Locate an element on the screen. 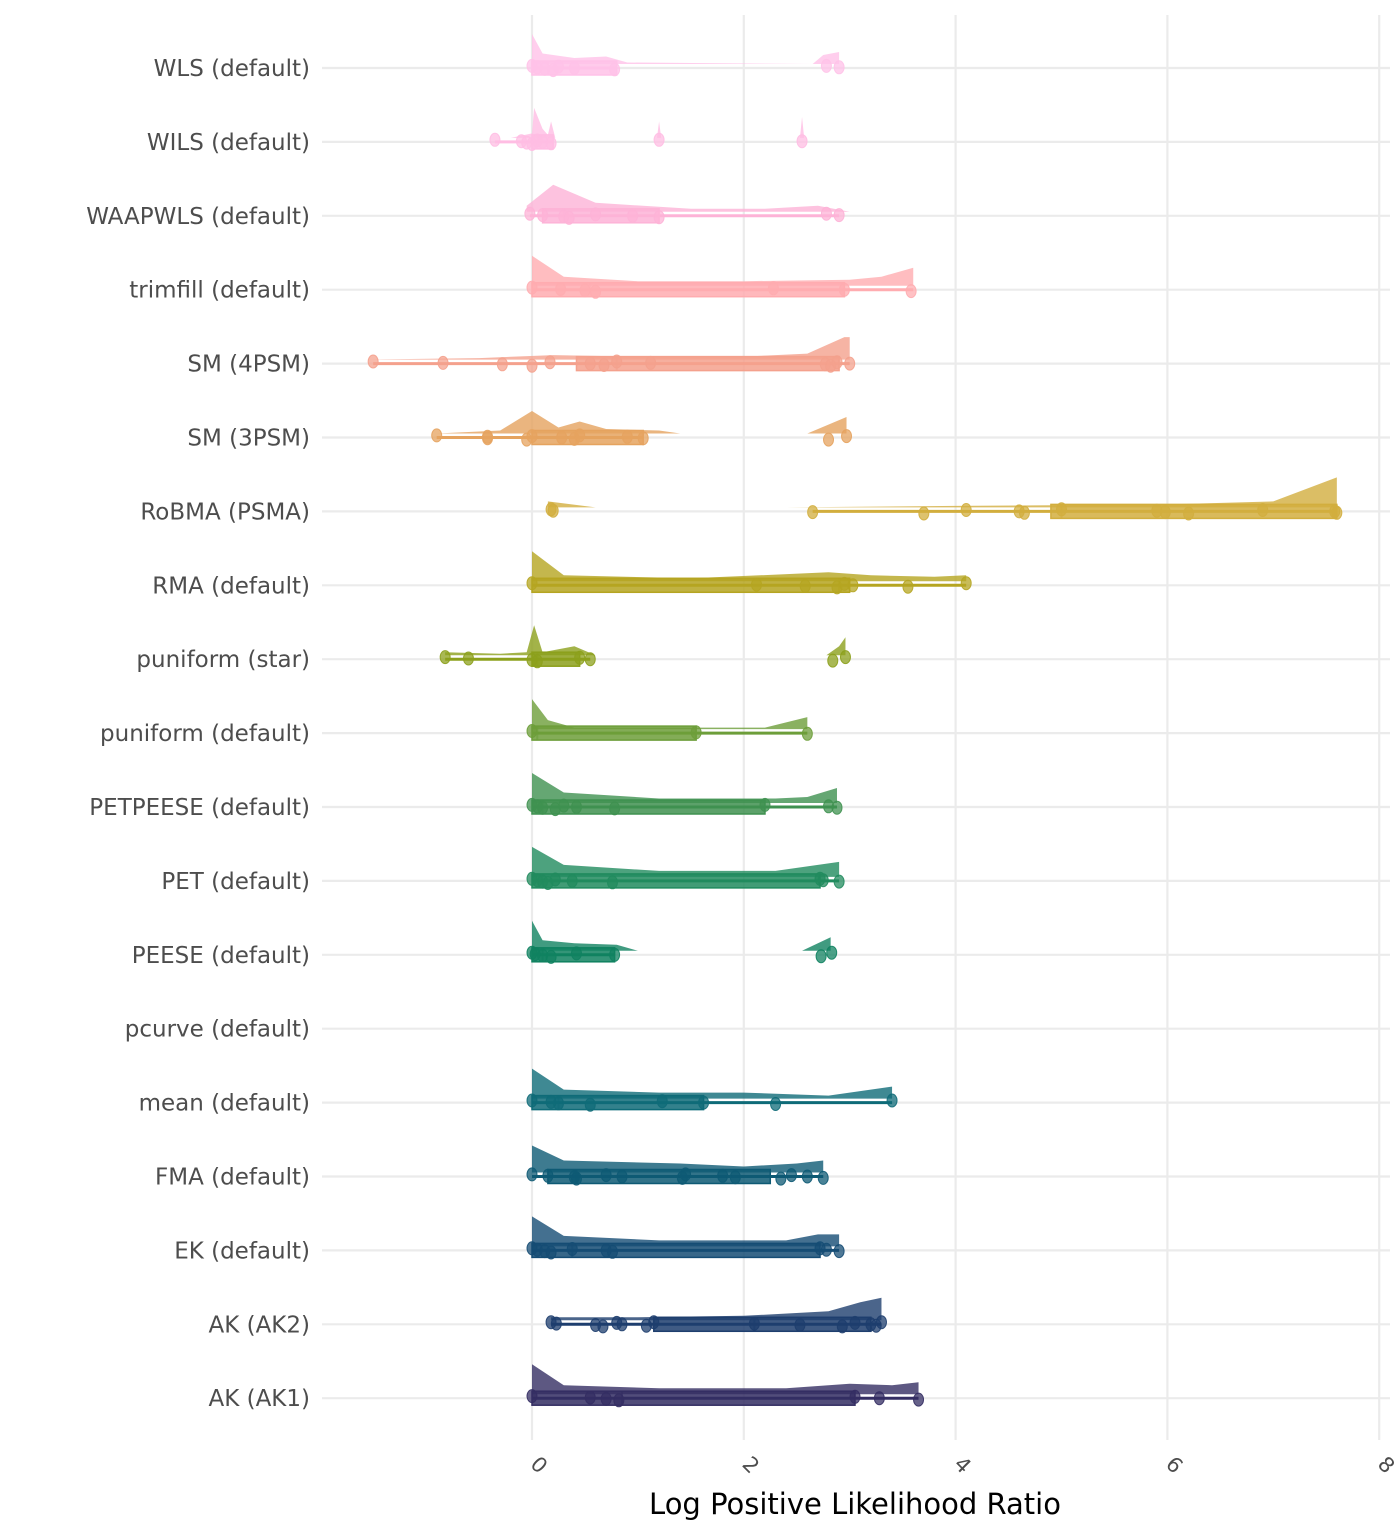  y-axis-label: RoBMA (PSMA) is located at coordinates (225, 512).